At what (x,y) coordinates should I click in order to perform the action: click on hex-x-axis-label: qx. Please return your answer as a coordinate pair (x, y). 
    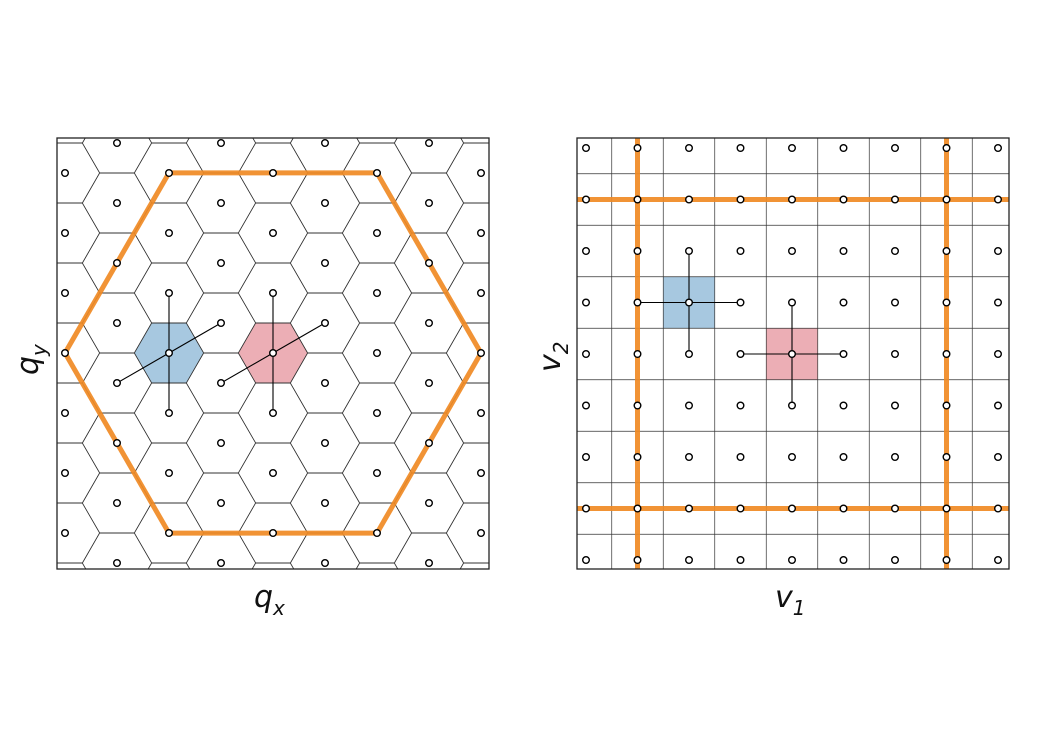
    Looking at the image, I should click on (269, 600).